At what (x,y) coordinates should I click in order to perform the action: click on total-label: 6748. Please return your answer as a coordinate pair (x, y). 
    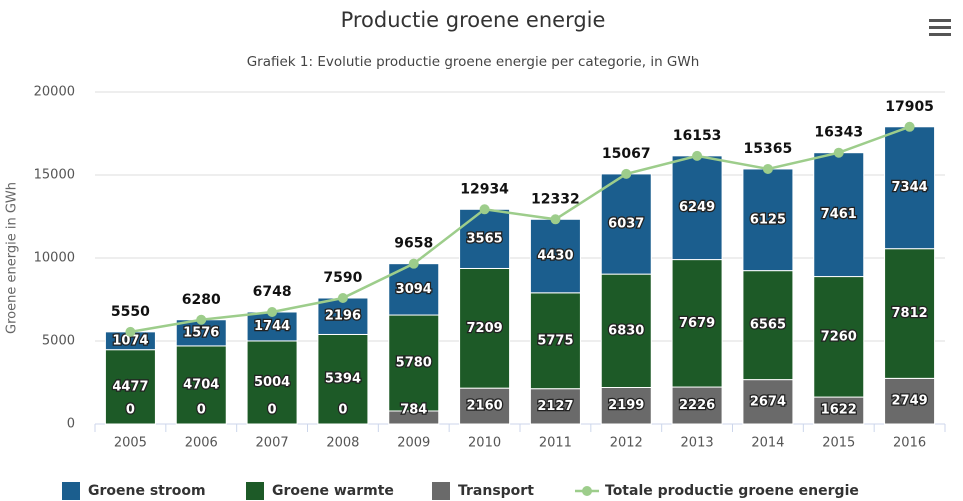
    Looking at the image, I should click on (272, 292).